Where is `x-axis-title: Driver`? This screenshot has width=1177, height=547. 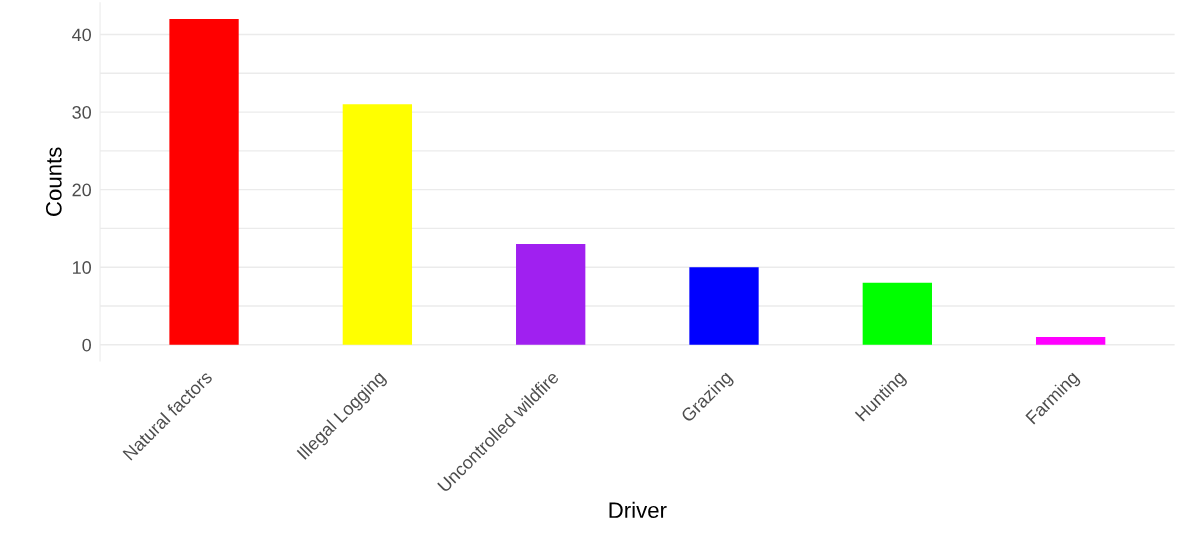
x-axis-title: Driver is located at coordinates (638, 510).